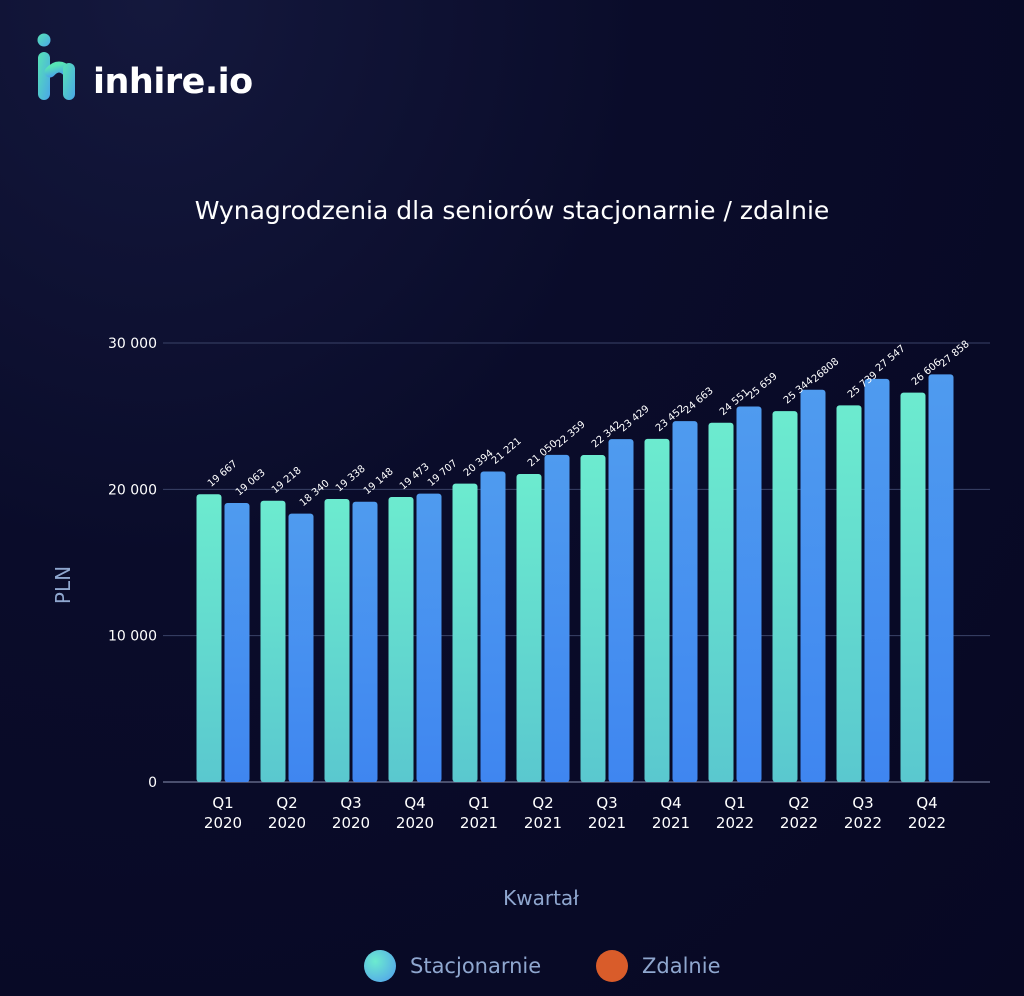 Image resolution: width=1024 pixels, height=996 pixels. I want to click on brand-logo: inhire.io, so click(155, 70).